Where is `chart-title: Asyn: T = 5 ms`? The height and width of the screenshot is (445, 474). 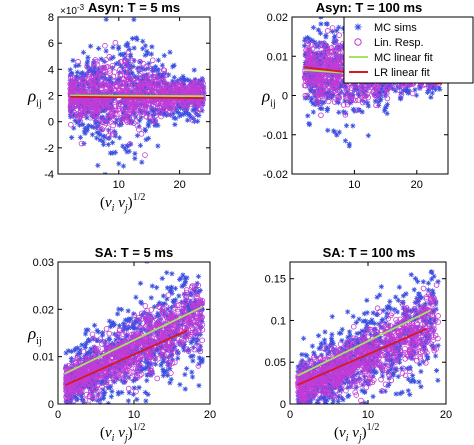 chart-title: Asyn: T = 5 ms is located at coordinates (134, 7).